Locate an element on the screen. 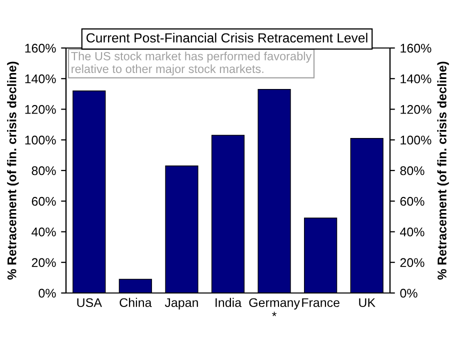  y2-tick-label: 160% is located at coordinates (416, 48).